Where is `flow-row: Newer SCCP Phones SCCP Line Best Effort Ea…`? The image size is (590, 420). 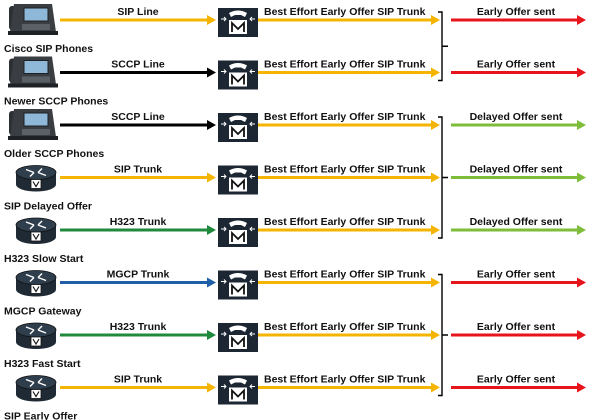
flow-row: Newer SCCP Phones SCCP Line Best Effort Ea… is located at coordinates (295, 82).